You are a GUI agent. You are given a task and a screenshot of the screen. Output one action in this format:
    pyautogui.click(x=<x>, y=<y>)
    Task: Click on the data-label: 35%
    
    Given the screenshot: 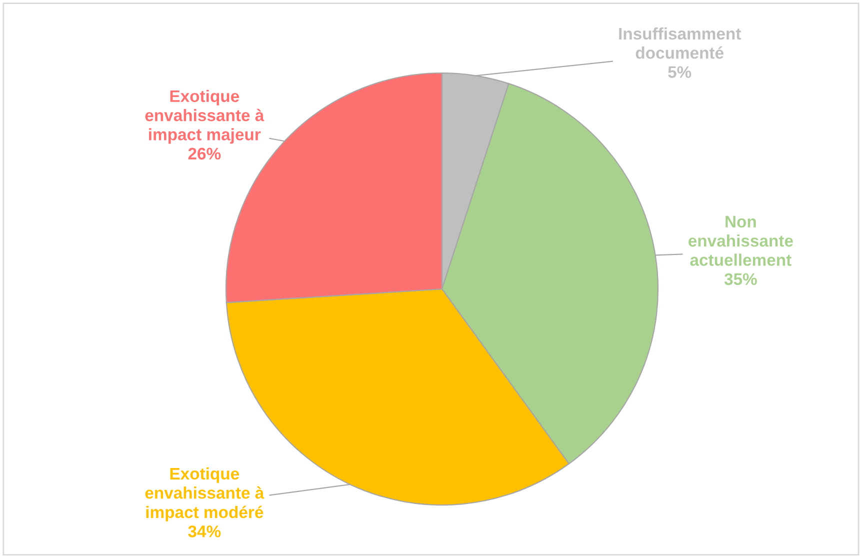 What is the action you would take?
    pyautogui.click(x=740, y=279)
    